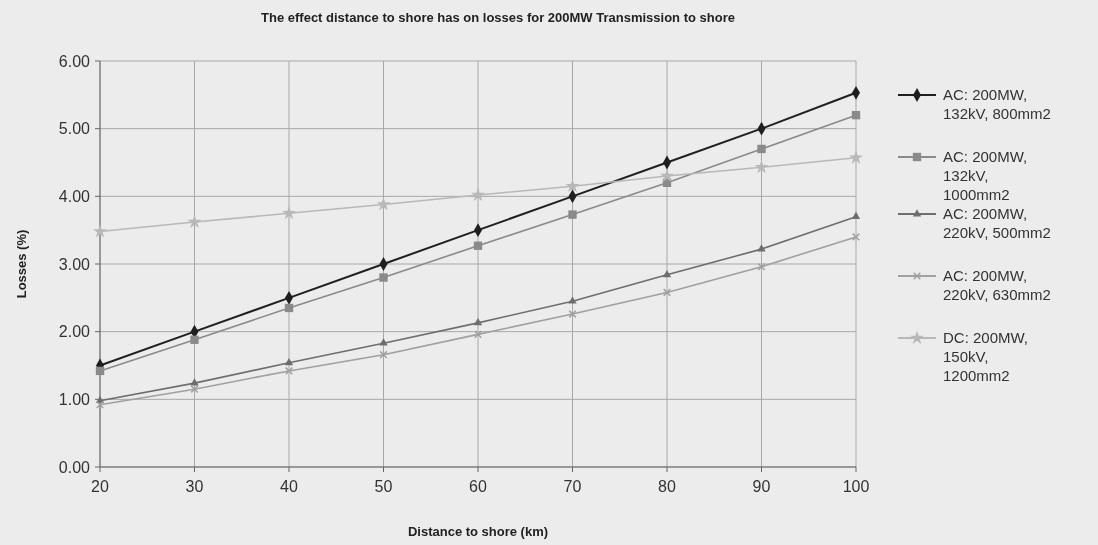 The image size is (1098, 545). What do you see at coordinates (986, 357) in the screenshot?
I see `legend-label: DC: 200MW, 150kV, 1200mm2` at bounding box center [986, 357].